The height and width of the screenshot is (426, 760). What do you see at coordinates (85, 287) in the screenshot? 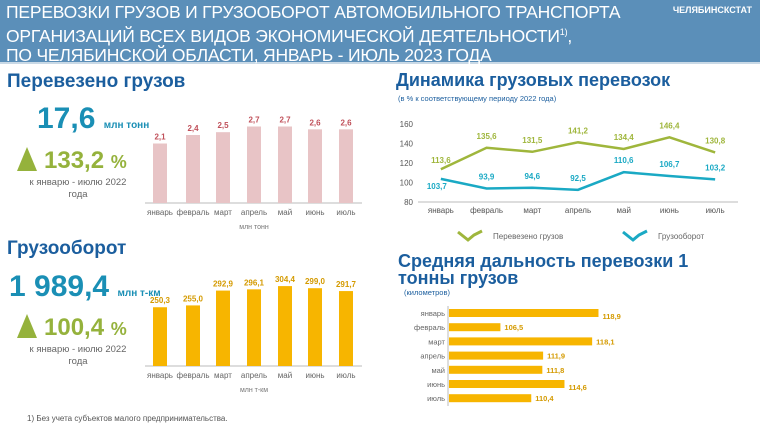
I see `turnover-total: 1 989,4 млн т-км` at bounding box center [85, 287].